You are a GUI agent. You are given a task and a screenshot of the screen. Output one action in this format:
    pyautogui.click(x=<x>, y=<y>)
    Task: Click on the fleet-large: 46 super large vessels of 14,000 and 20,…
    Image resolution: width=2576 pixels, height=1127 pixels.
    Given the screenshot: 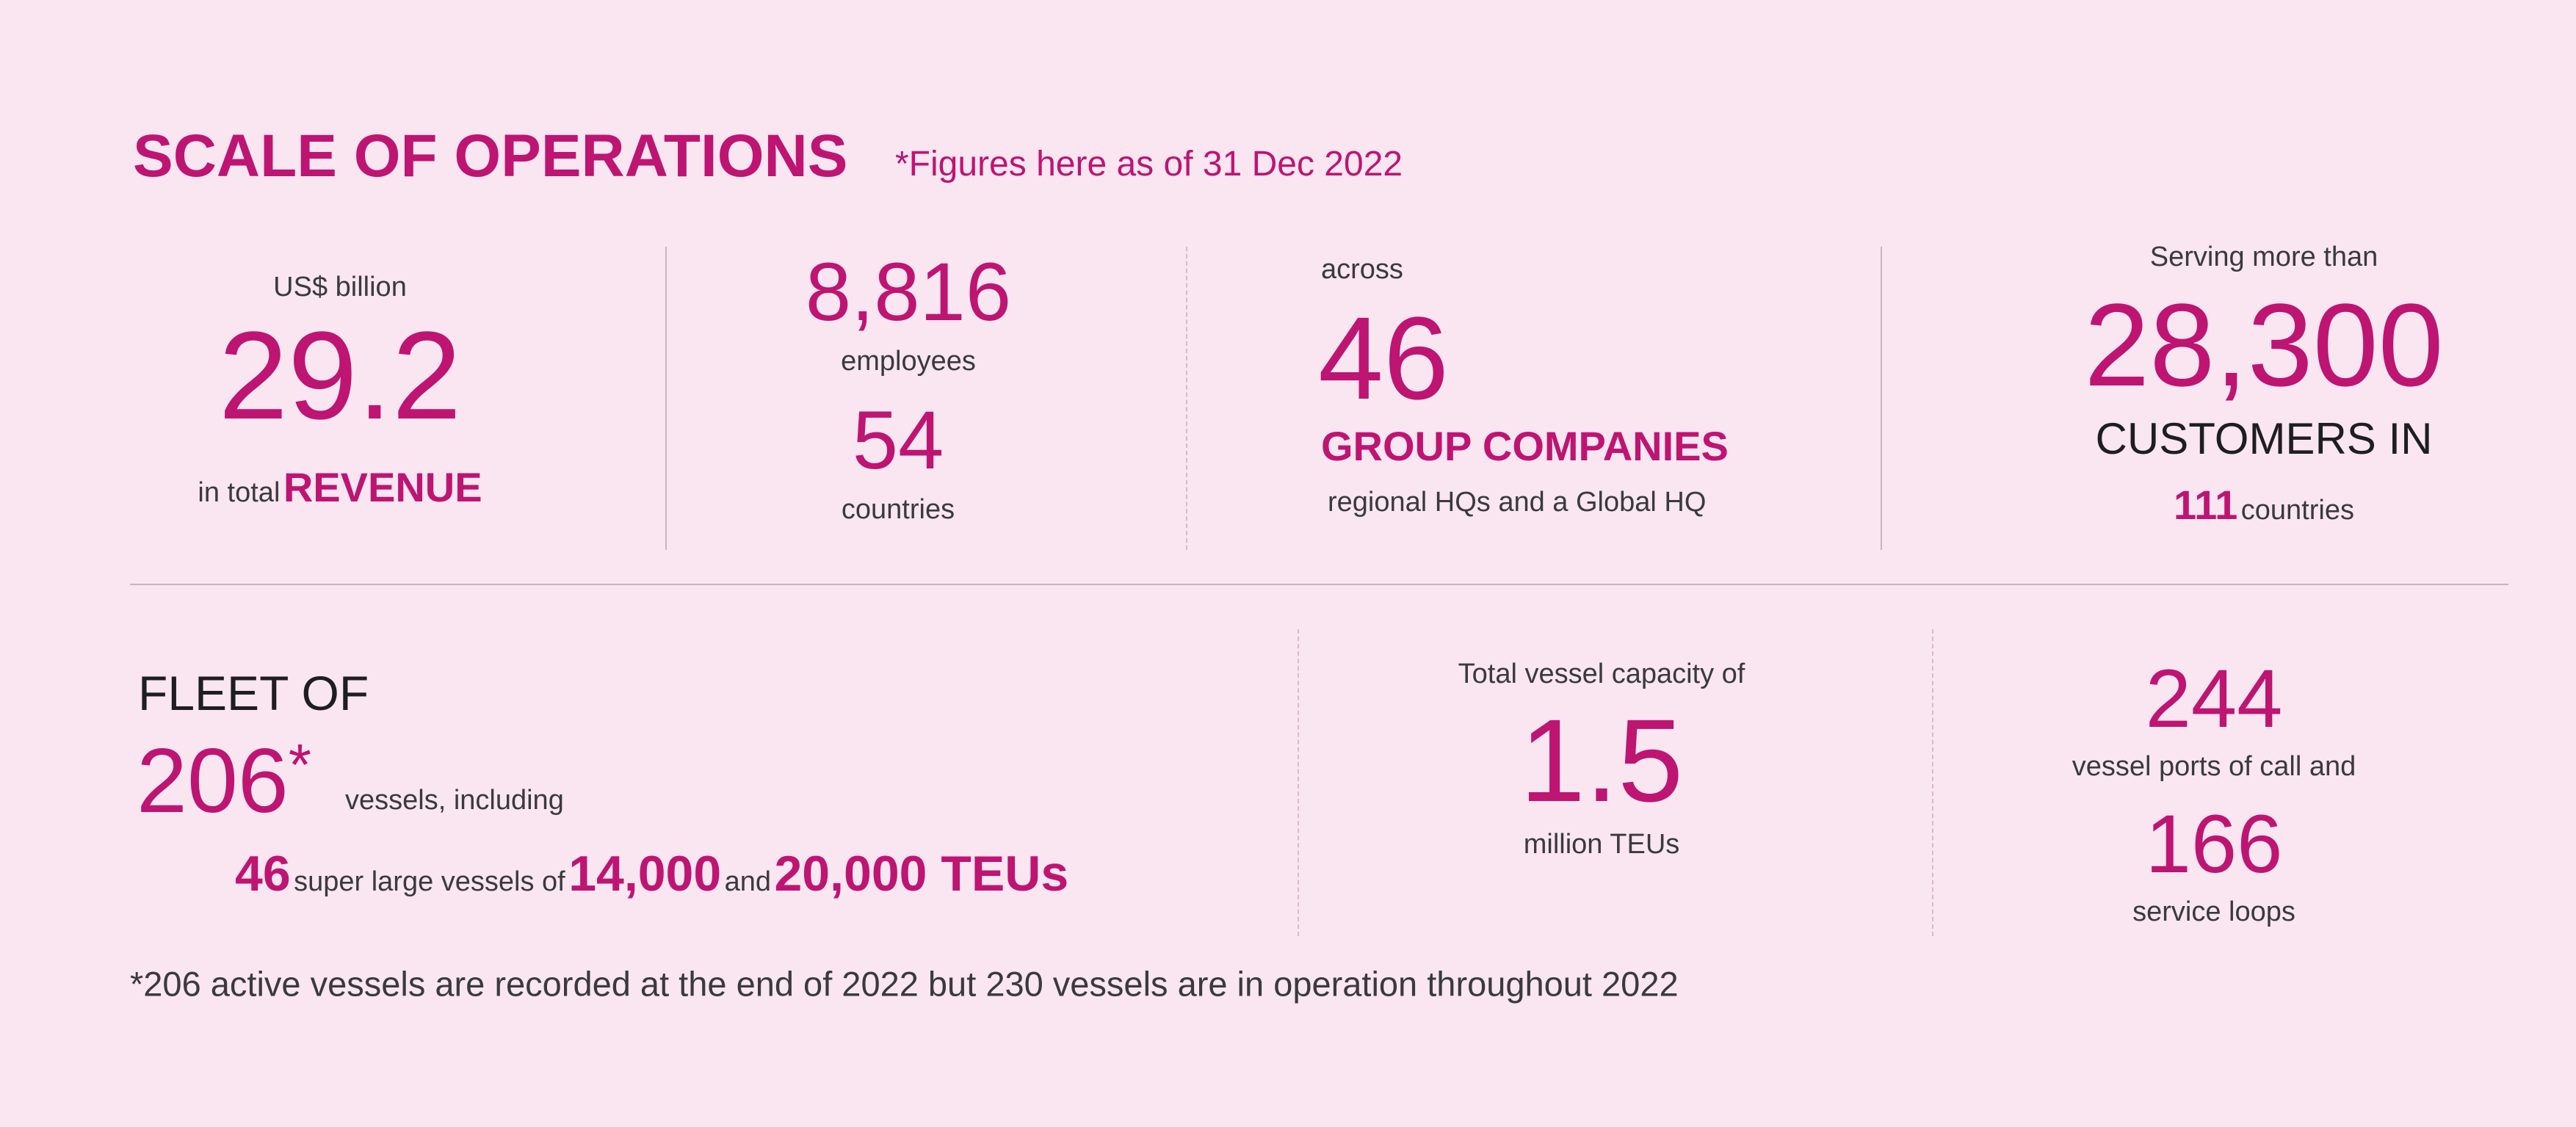 What is the action you would take?
    pyautogui.click(x=651, y=874)
    